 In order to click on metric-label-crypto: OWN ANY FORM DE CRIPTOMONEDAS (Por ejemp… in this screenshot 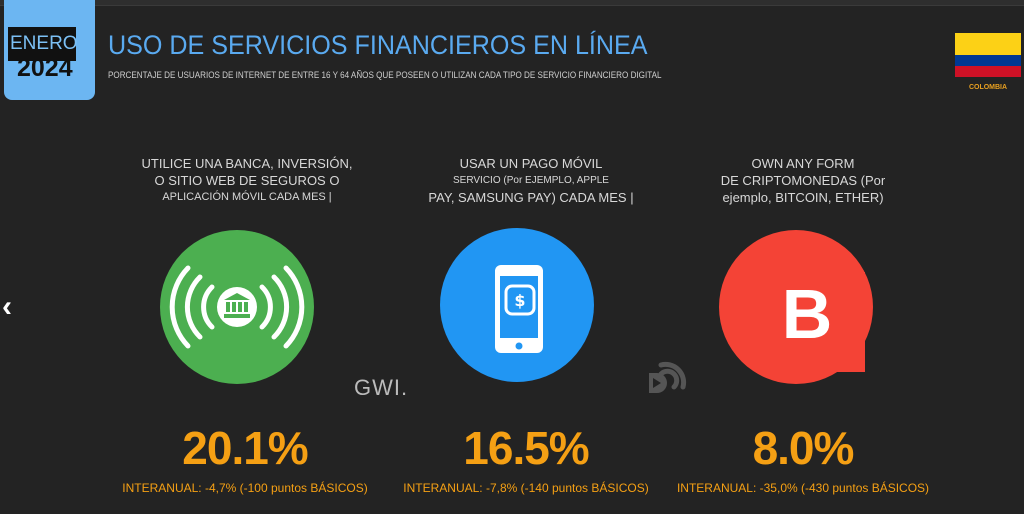, I will do `click(803, 180)`.